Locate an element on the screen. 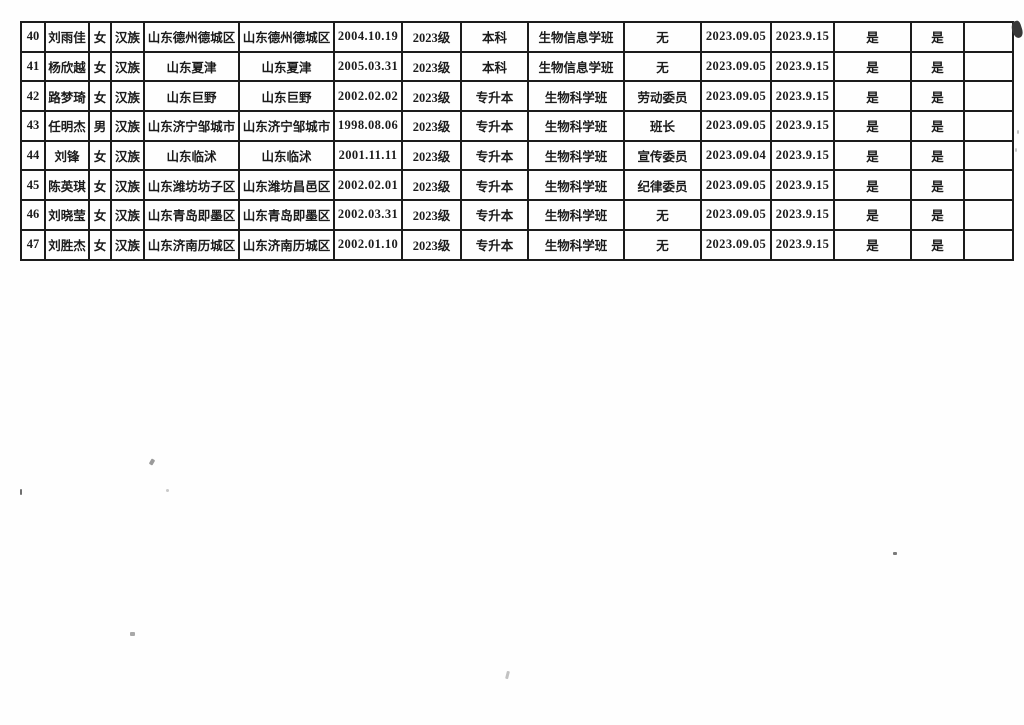 The height and width of the screenshot is (725, 1024). cell-name: 任明杰 is located at coordinates (67, 126).